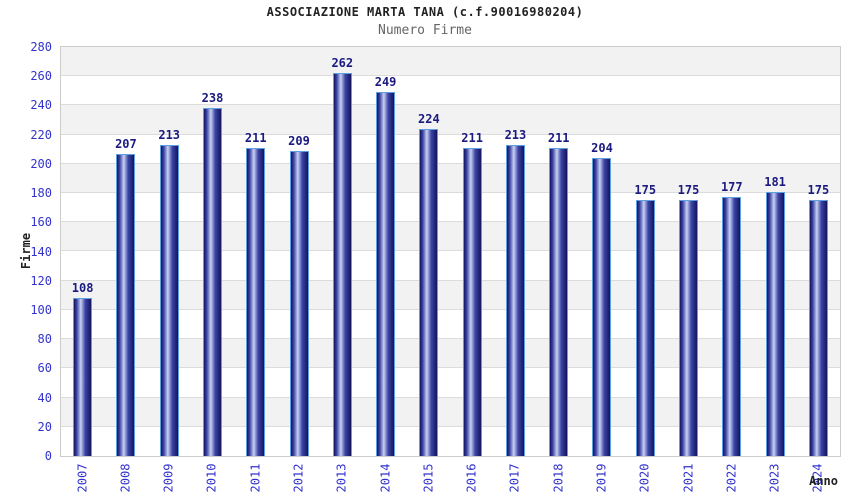  I want to click on bar-value-label: 224, so click(429, 118).